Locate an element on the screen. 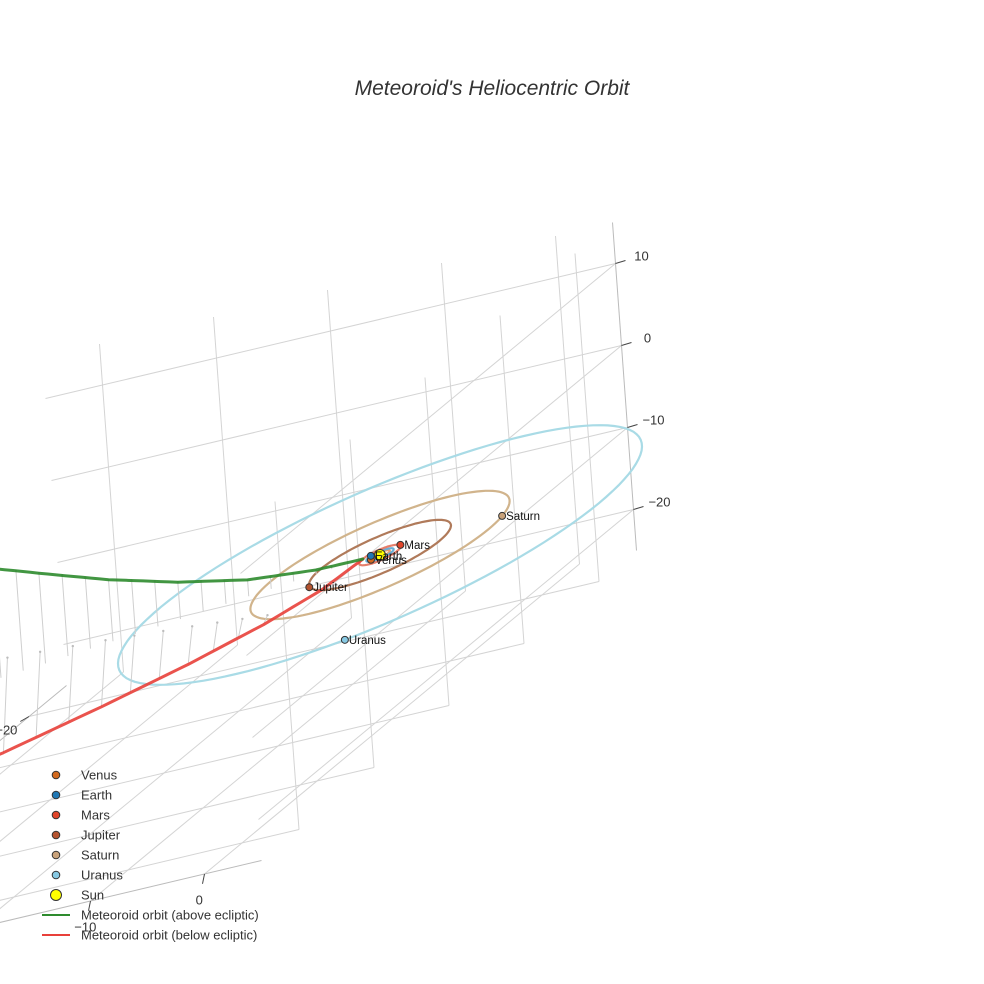 This screenshot has height=984, width=984. y-tick-label: 0 is located at coordinates (199, 899).